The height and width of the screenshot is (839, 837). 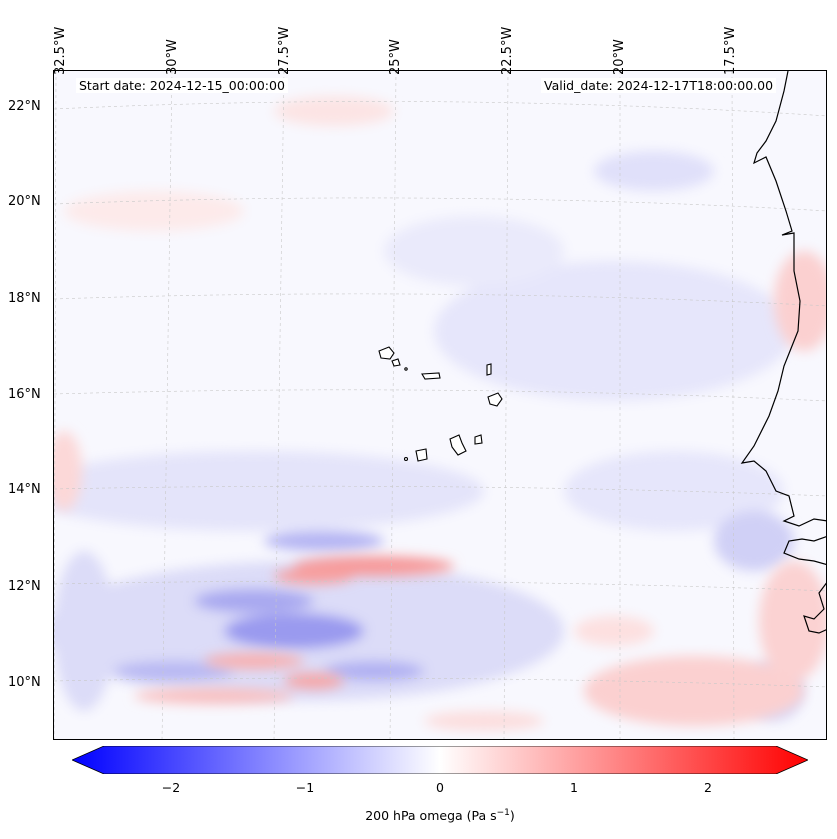 I want to click on colorbar-tick-label: 1, so click(x=574, y=787).